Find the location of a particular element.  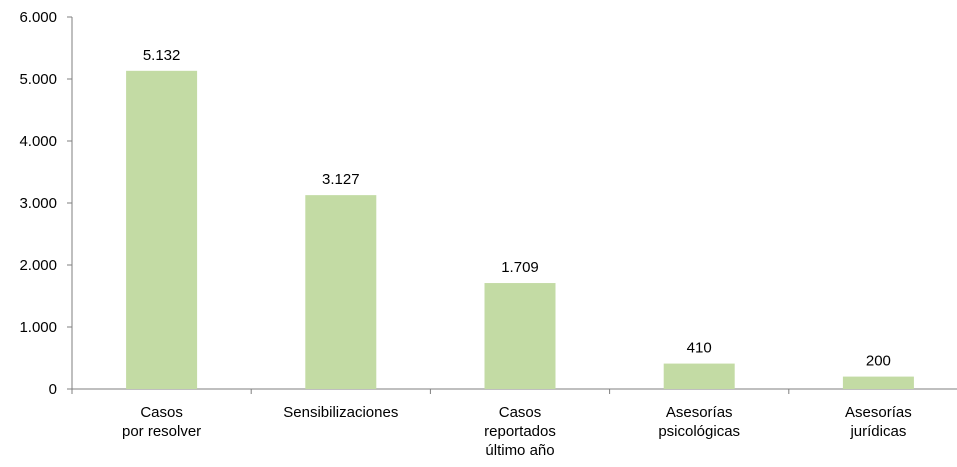

data-label: 410 is located at coordinates (699, 348).